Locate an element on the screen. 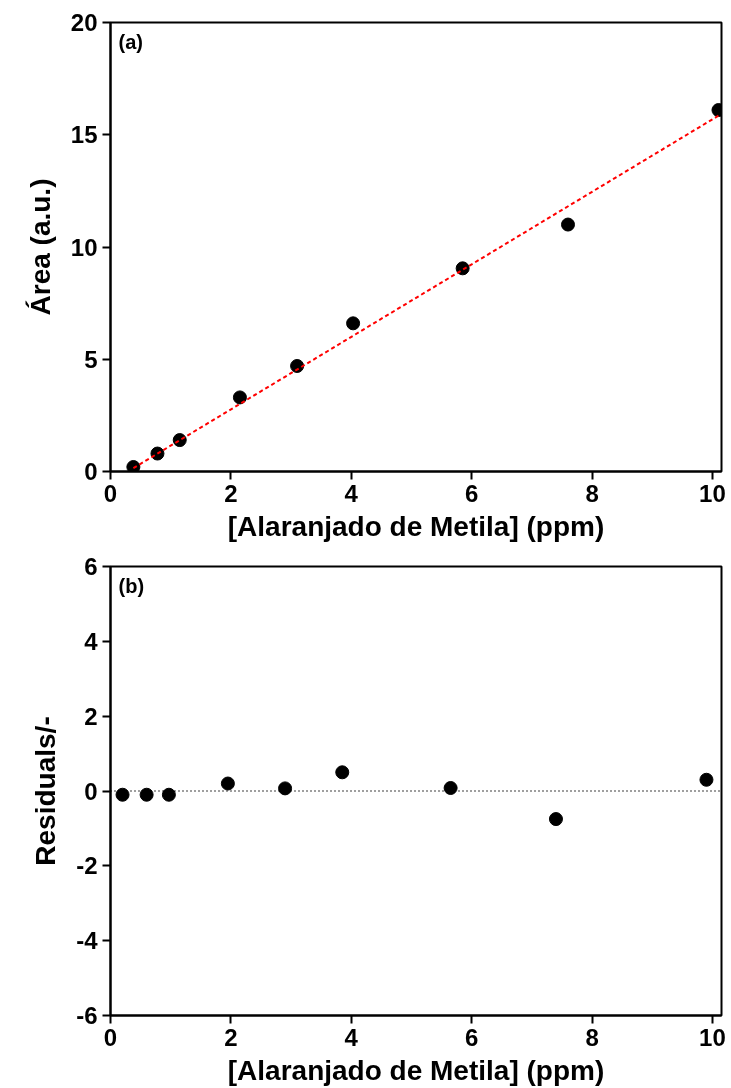  y-tick-label: 20 is located at coordinates (84, 22).